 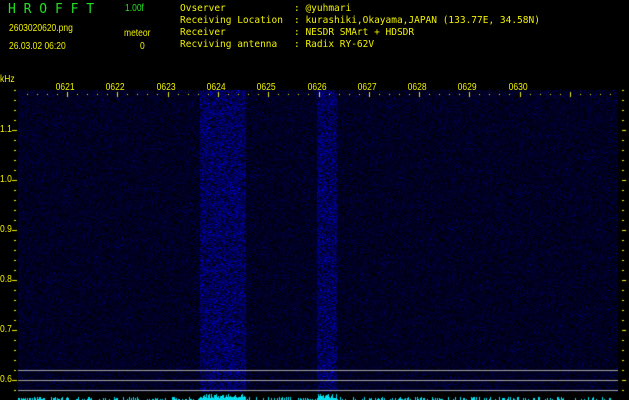 What do you see at coordinates (65, 87) in the screenshot?
I see `x-tick-label: 0621` at bounding box center [65, 87].